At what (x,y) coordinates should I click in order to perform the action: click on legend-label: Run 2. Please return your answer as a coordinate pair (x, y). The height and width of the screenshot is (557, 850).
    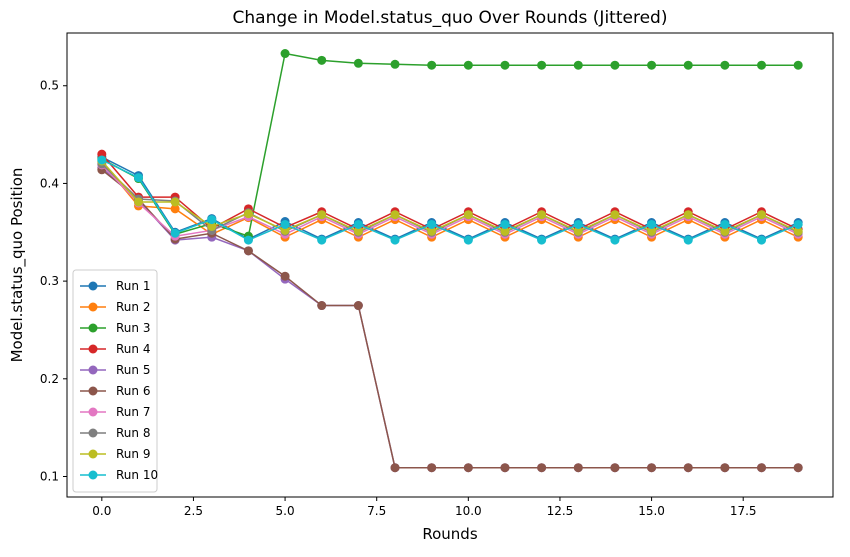
    Looking at the image, I should click on (133, 307).